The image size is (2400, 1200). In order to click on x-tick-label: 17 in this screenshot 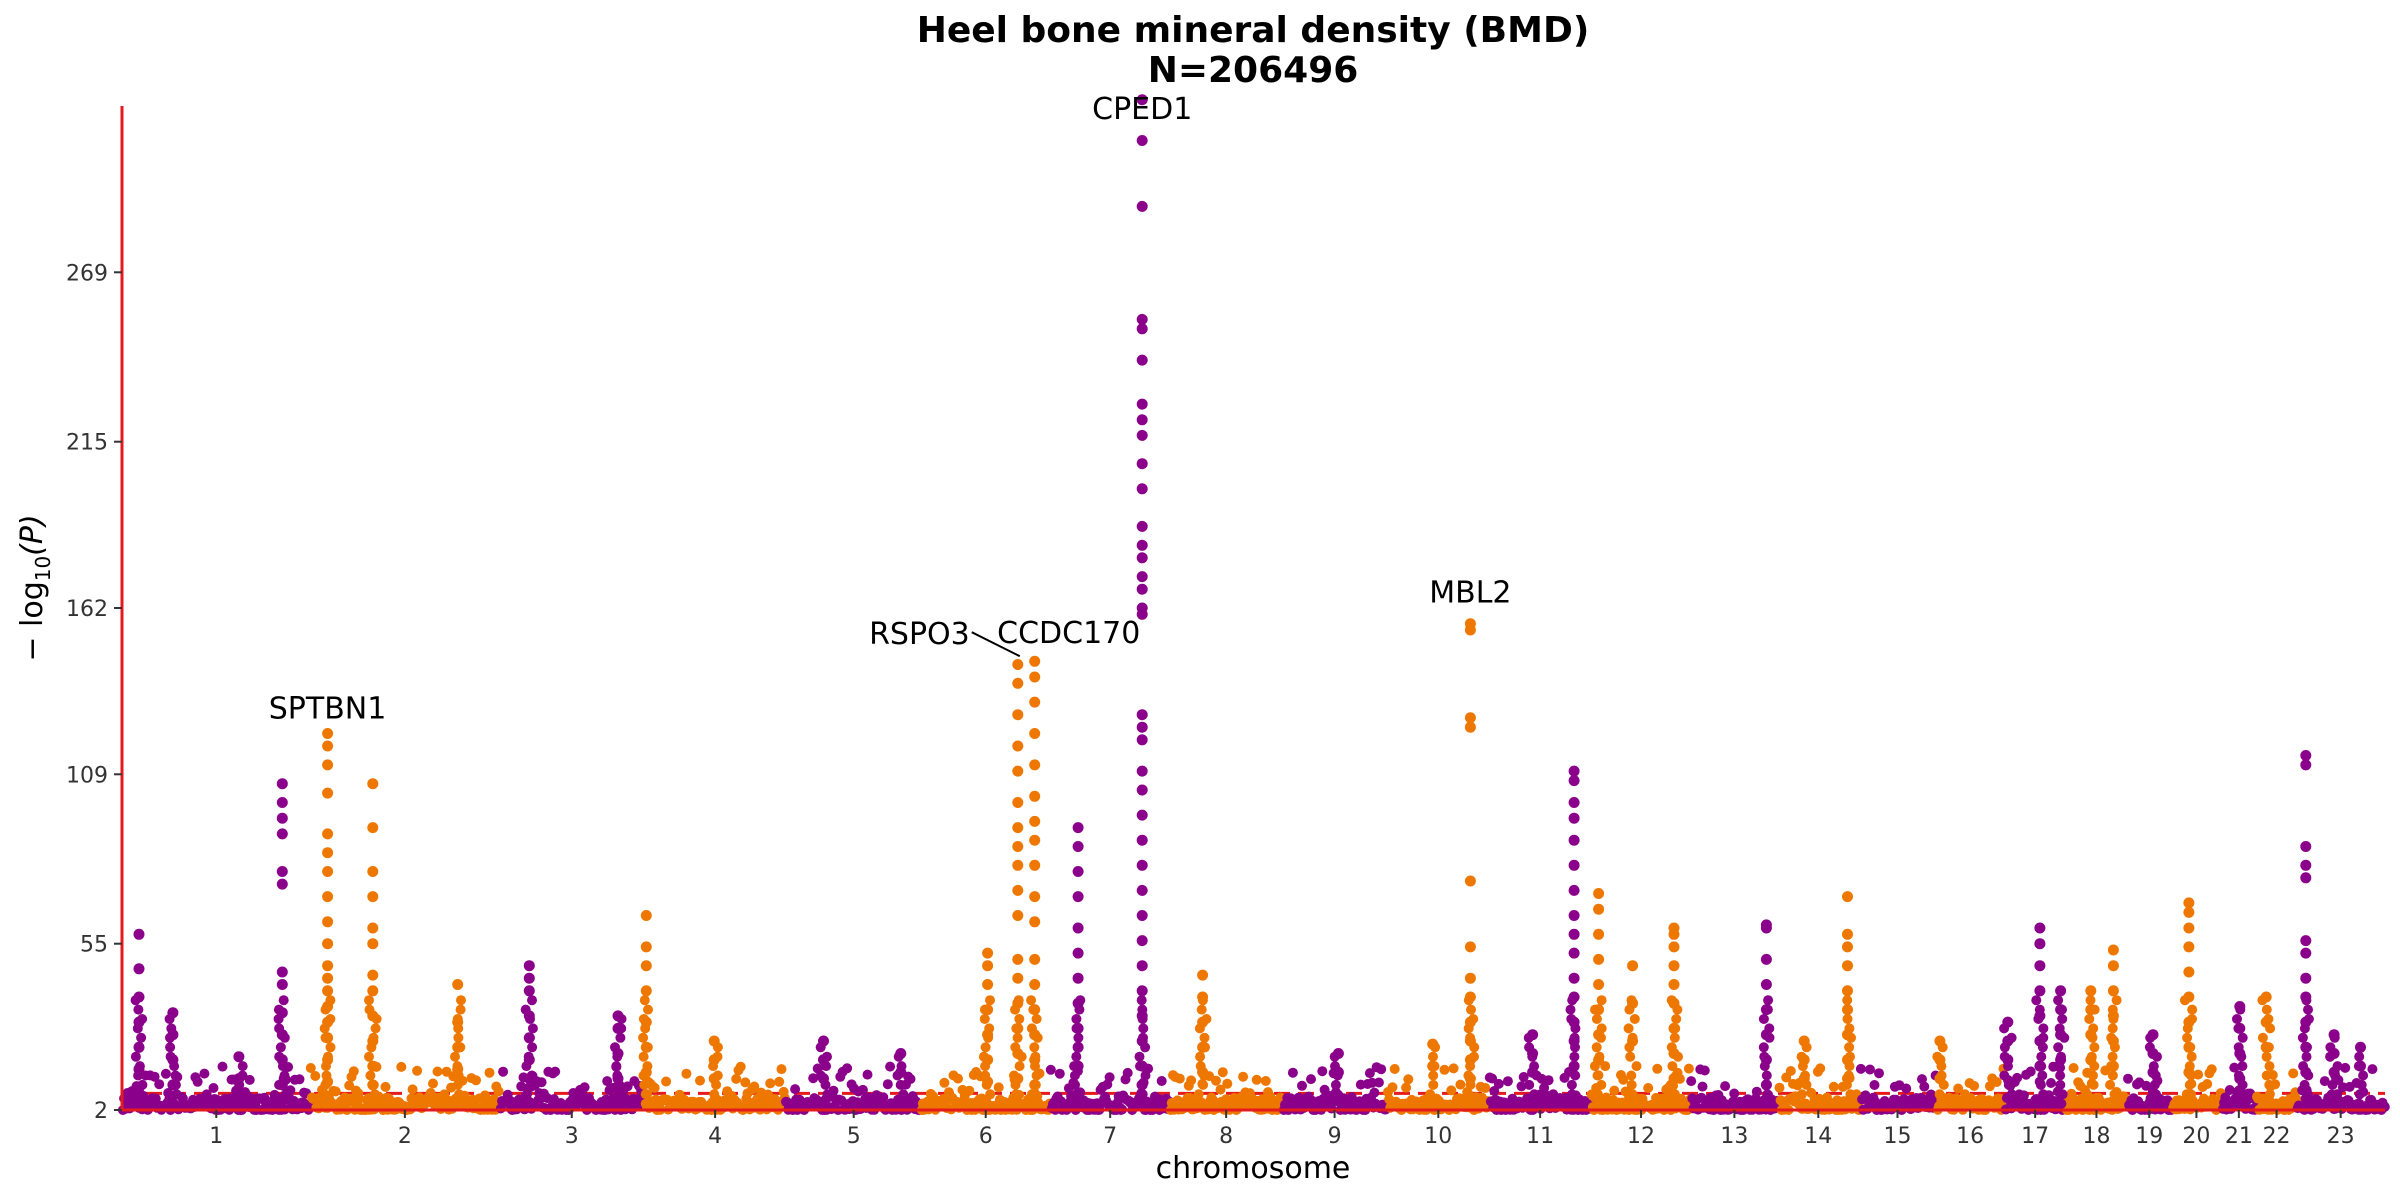, I will do `click(2035, 1136)`.